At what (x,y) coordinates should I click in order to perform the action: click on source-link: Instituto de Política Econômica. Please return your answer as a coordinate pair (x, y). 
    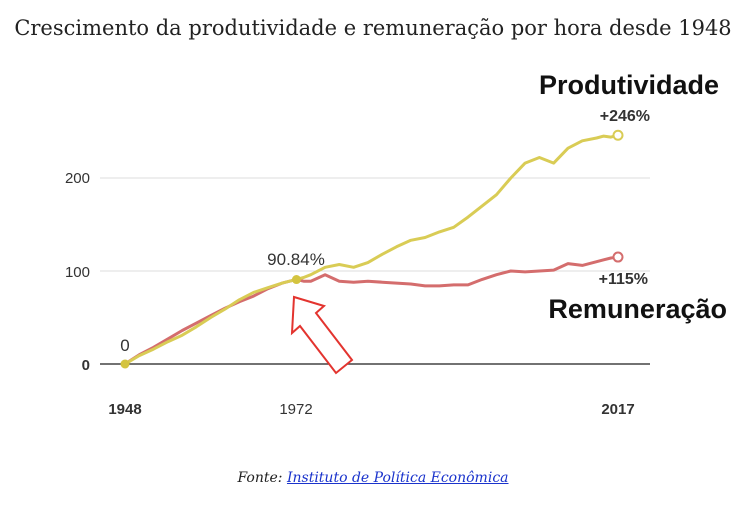
    Looking at the image, I should click on (397, 478).